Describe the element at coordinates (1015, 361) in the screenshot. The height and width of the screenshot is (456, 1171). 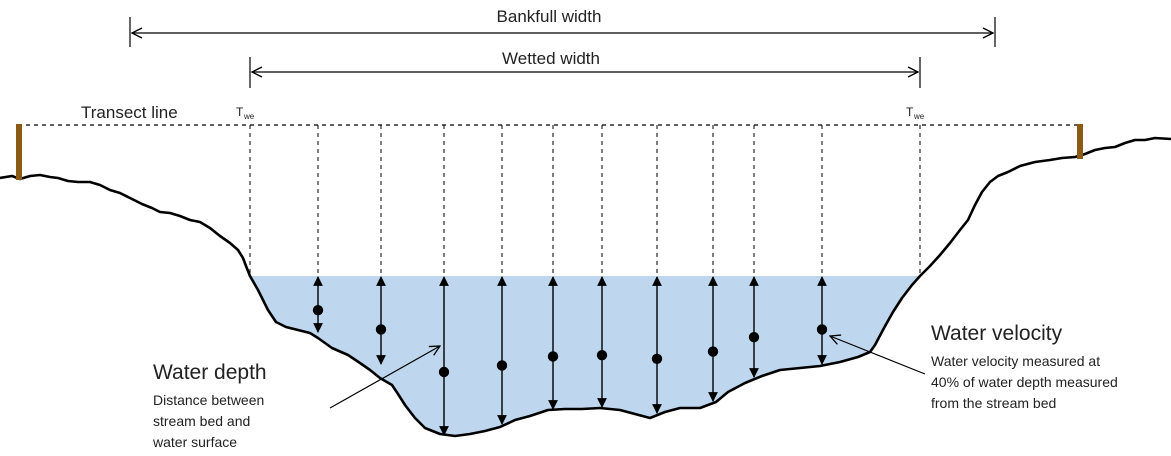
I see `water-velocity-desc-line-1: Water velocity measured at` at that location.